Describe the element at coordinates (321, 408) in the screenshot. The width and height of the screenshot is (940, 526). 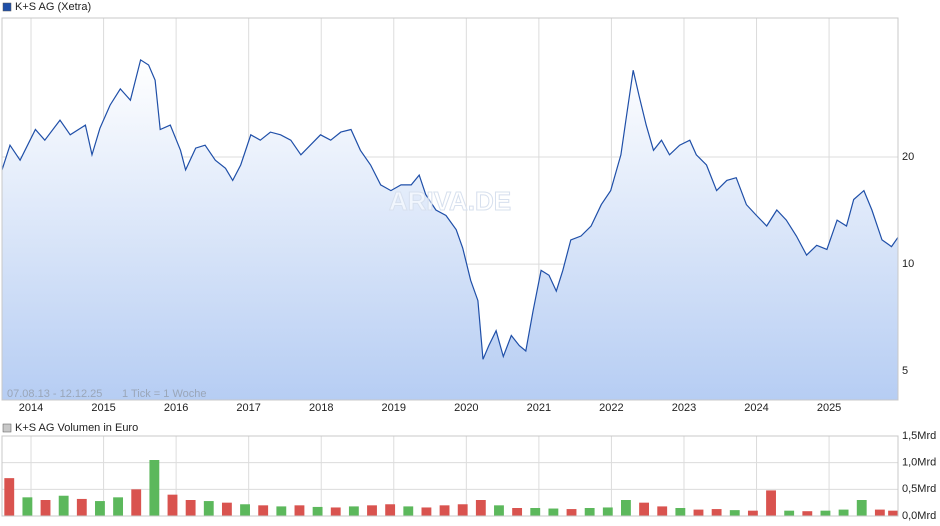
I see `x-tick-label: 2018` at that location.